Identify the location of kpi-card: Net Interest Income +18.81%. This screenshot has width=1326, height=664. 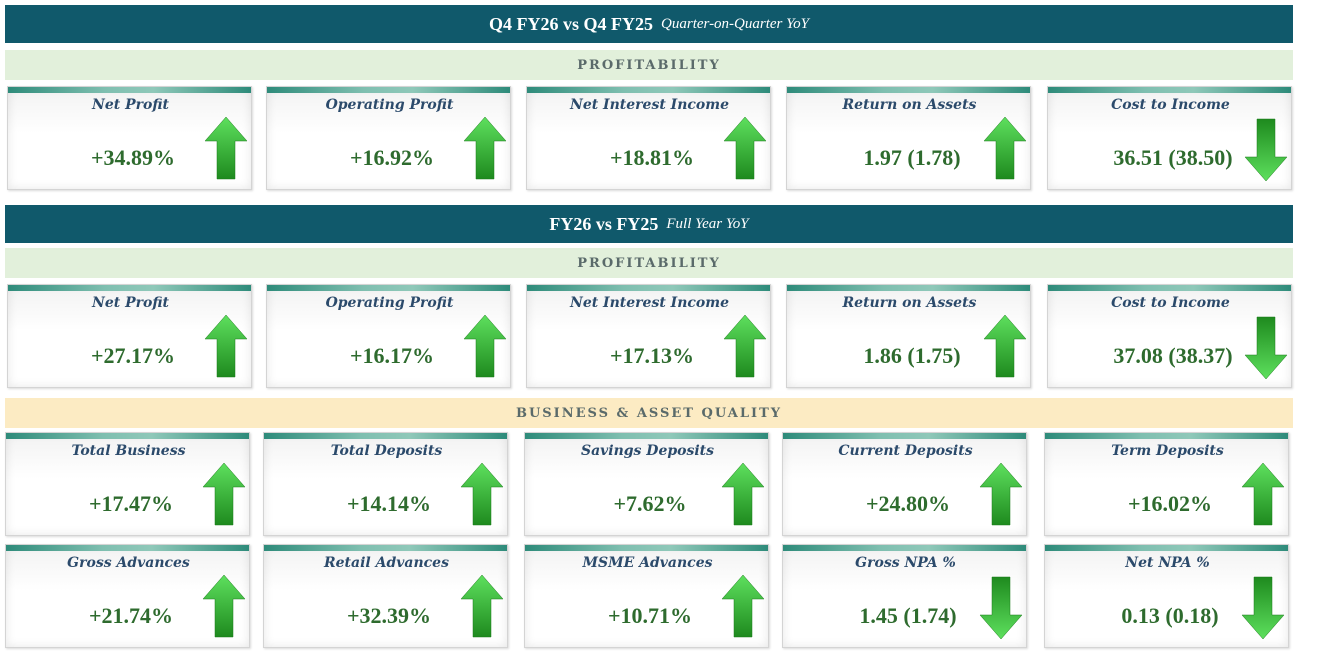
(648, 138).